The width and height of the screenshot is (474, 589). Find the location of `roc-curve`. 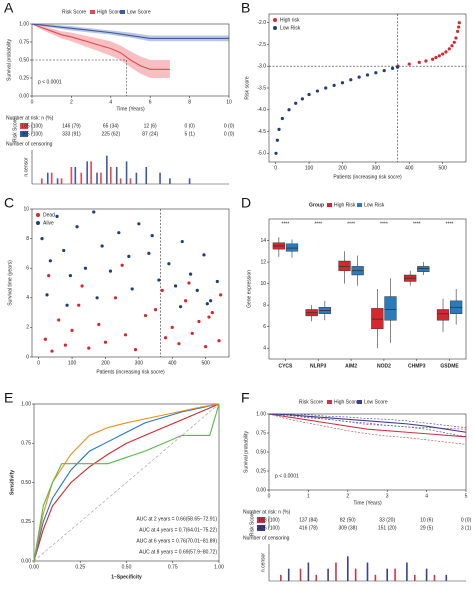

roc-curve is located at coordinates (126, 482).